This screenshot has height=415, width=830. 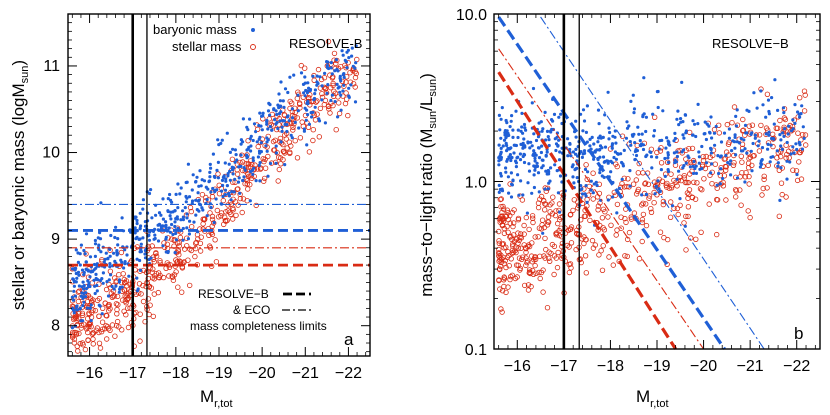 What do you see at coordinates (233, 294) in the screenshot?
I see `completeness-line1: RESOLVE−B` at bounding box center [233, 294].